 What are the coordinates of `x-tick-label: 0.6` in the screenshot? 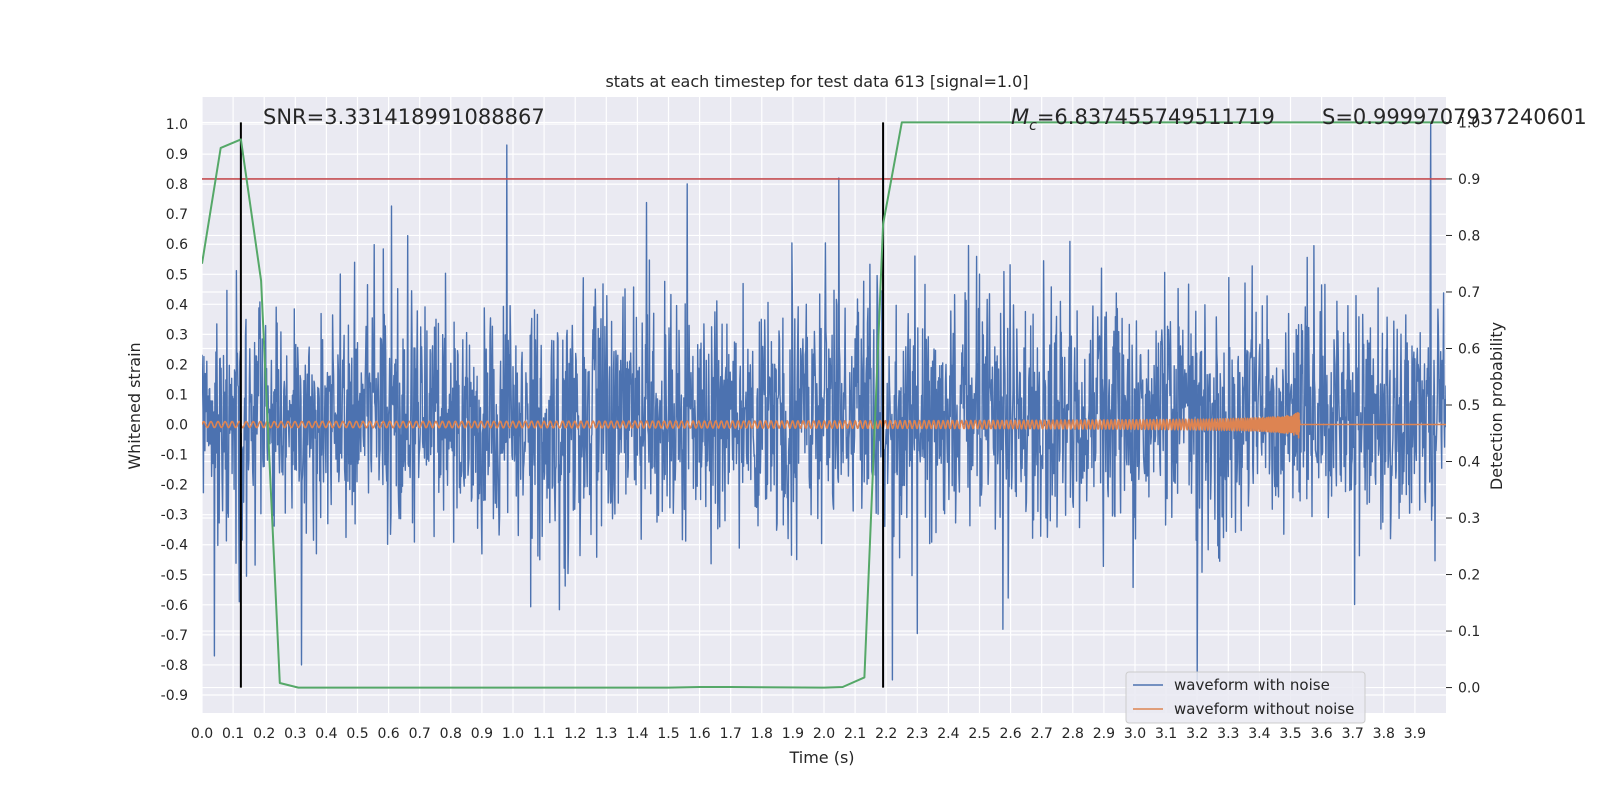 It's located at (388, 734).